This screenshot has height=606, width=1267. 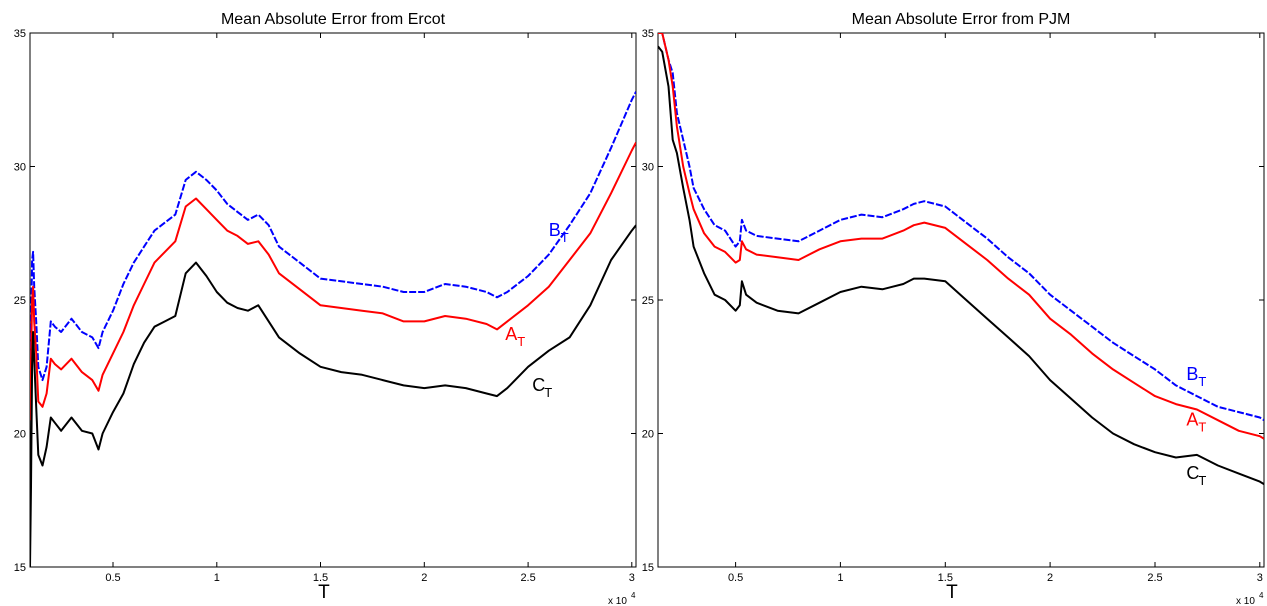 What do you see at coordinates (521, 341) in the screenshot?
I see `ercot-series-a-label-subscript: T` at bounding box center [521, 341].